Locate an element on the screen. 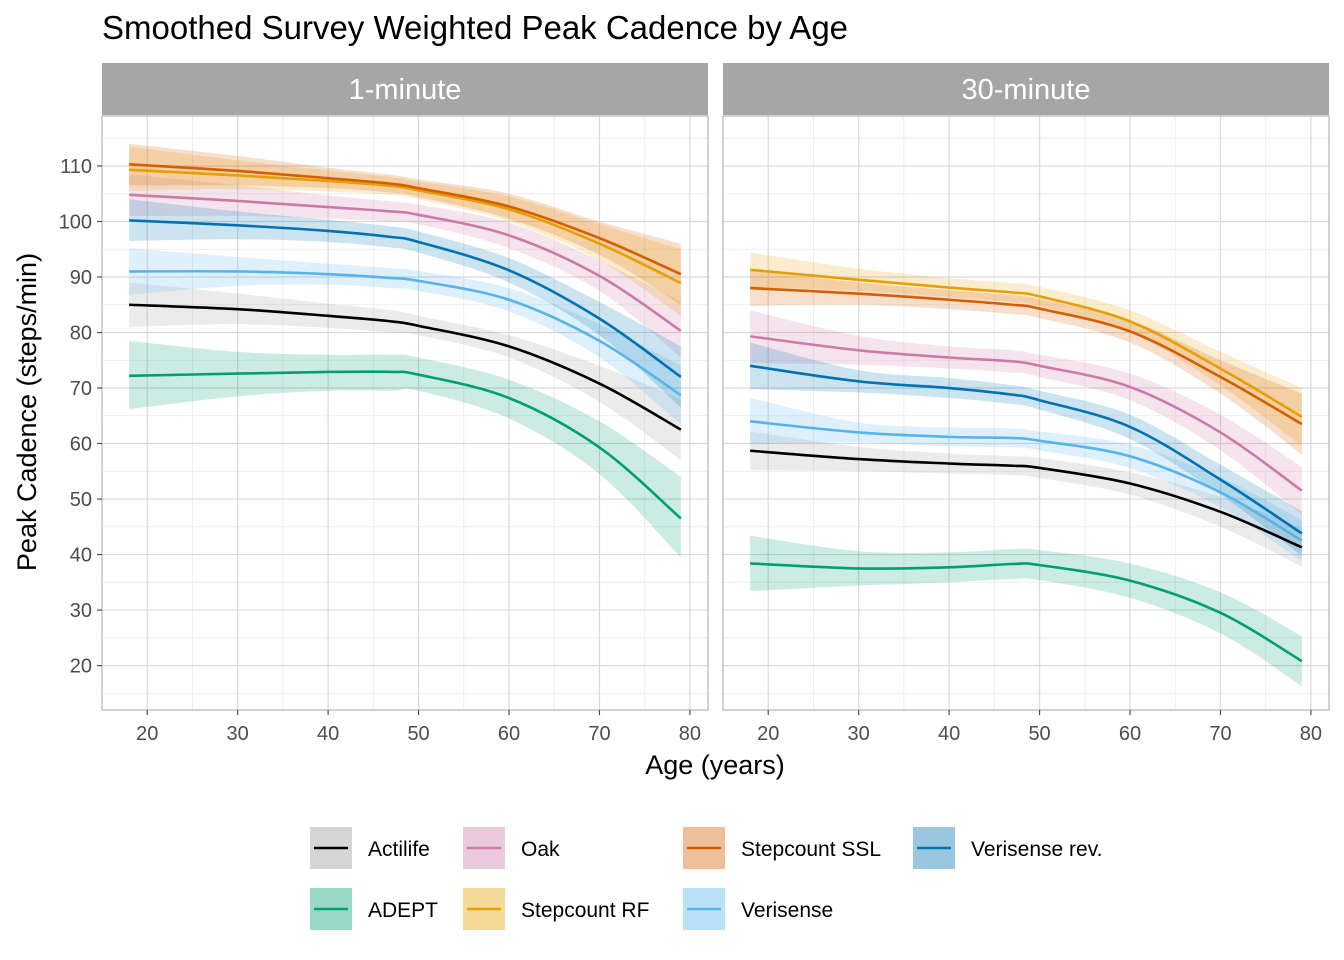  y-axis-title: Peak Cadence (steps/min) is located at coordinates (27, 412).